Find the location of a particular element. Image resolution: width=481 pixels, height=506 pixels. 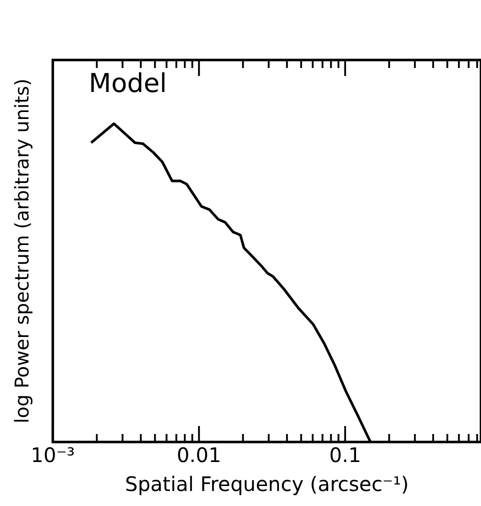

y-axis-title: log Power spectrum (arbitrary units) is located at coordinates (22, 251).